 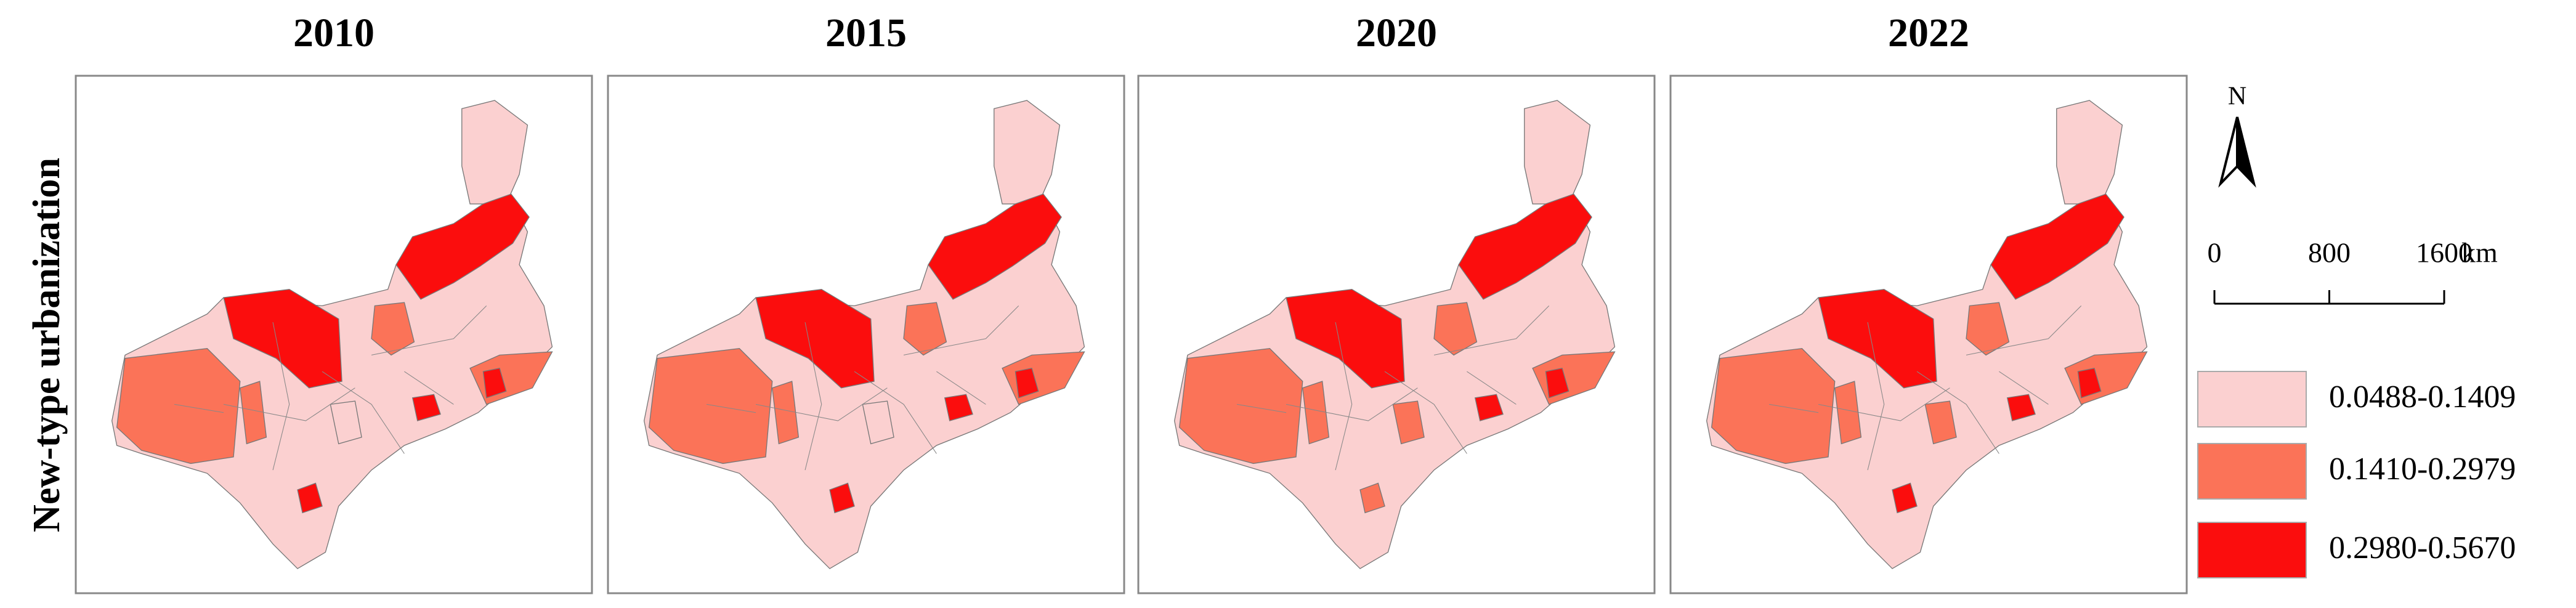 I want to click on north-label: N, so click(x=2237, y=97).